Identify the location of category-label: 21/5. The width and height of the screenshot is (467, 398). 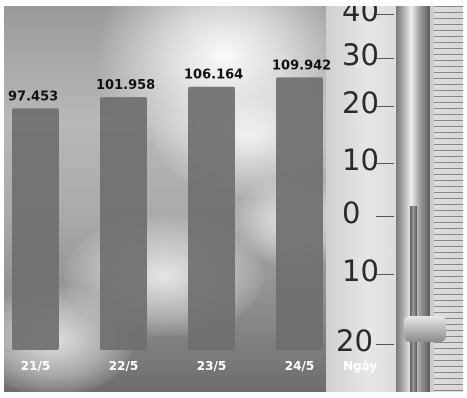
(35, 366).